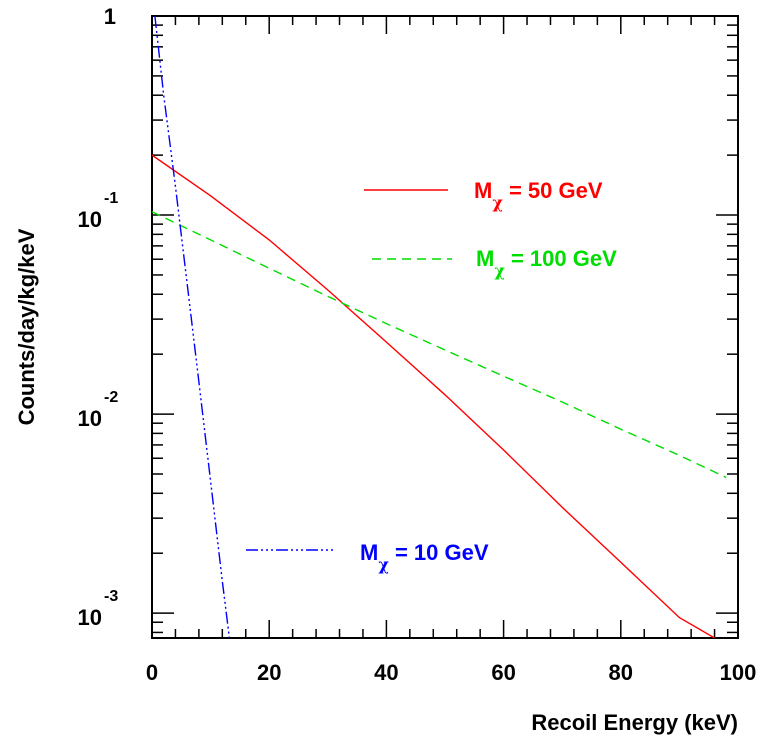 The height and width of the screenshot is (742, 768). Describe the element at coordinates (111, 596) in the screenshot. I see `y-tick-exponent: -3` at that location.